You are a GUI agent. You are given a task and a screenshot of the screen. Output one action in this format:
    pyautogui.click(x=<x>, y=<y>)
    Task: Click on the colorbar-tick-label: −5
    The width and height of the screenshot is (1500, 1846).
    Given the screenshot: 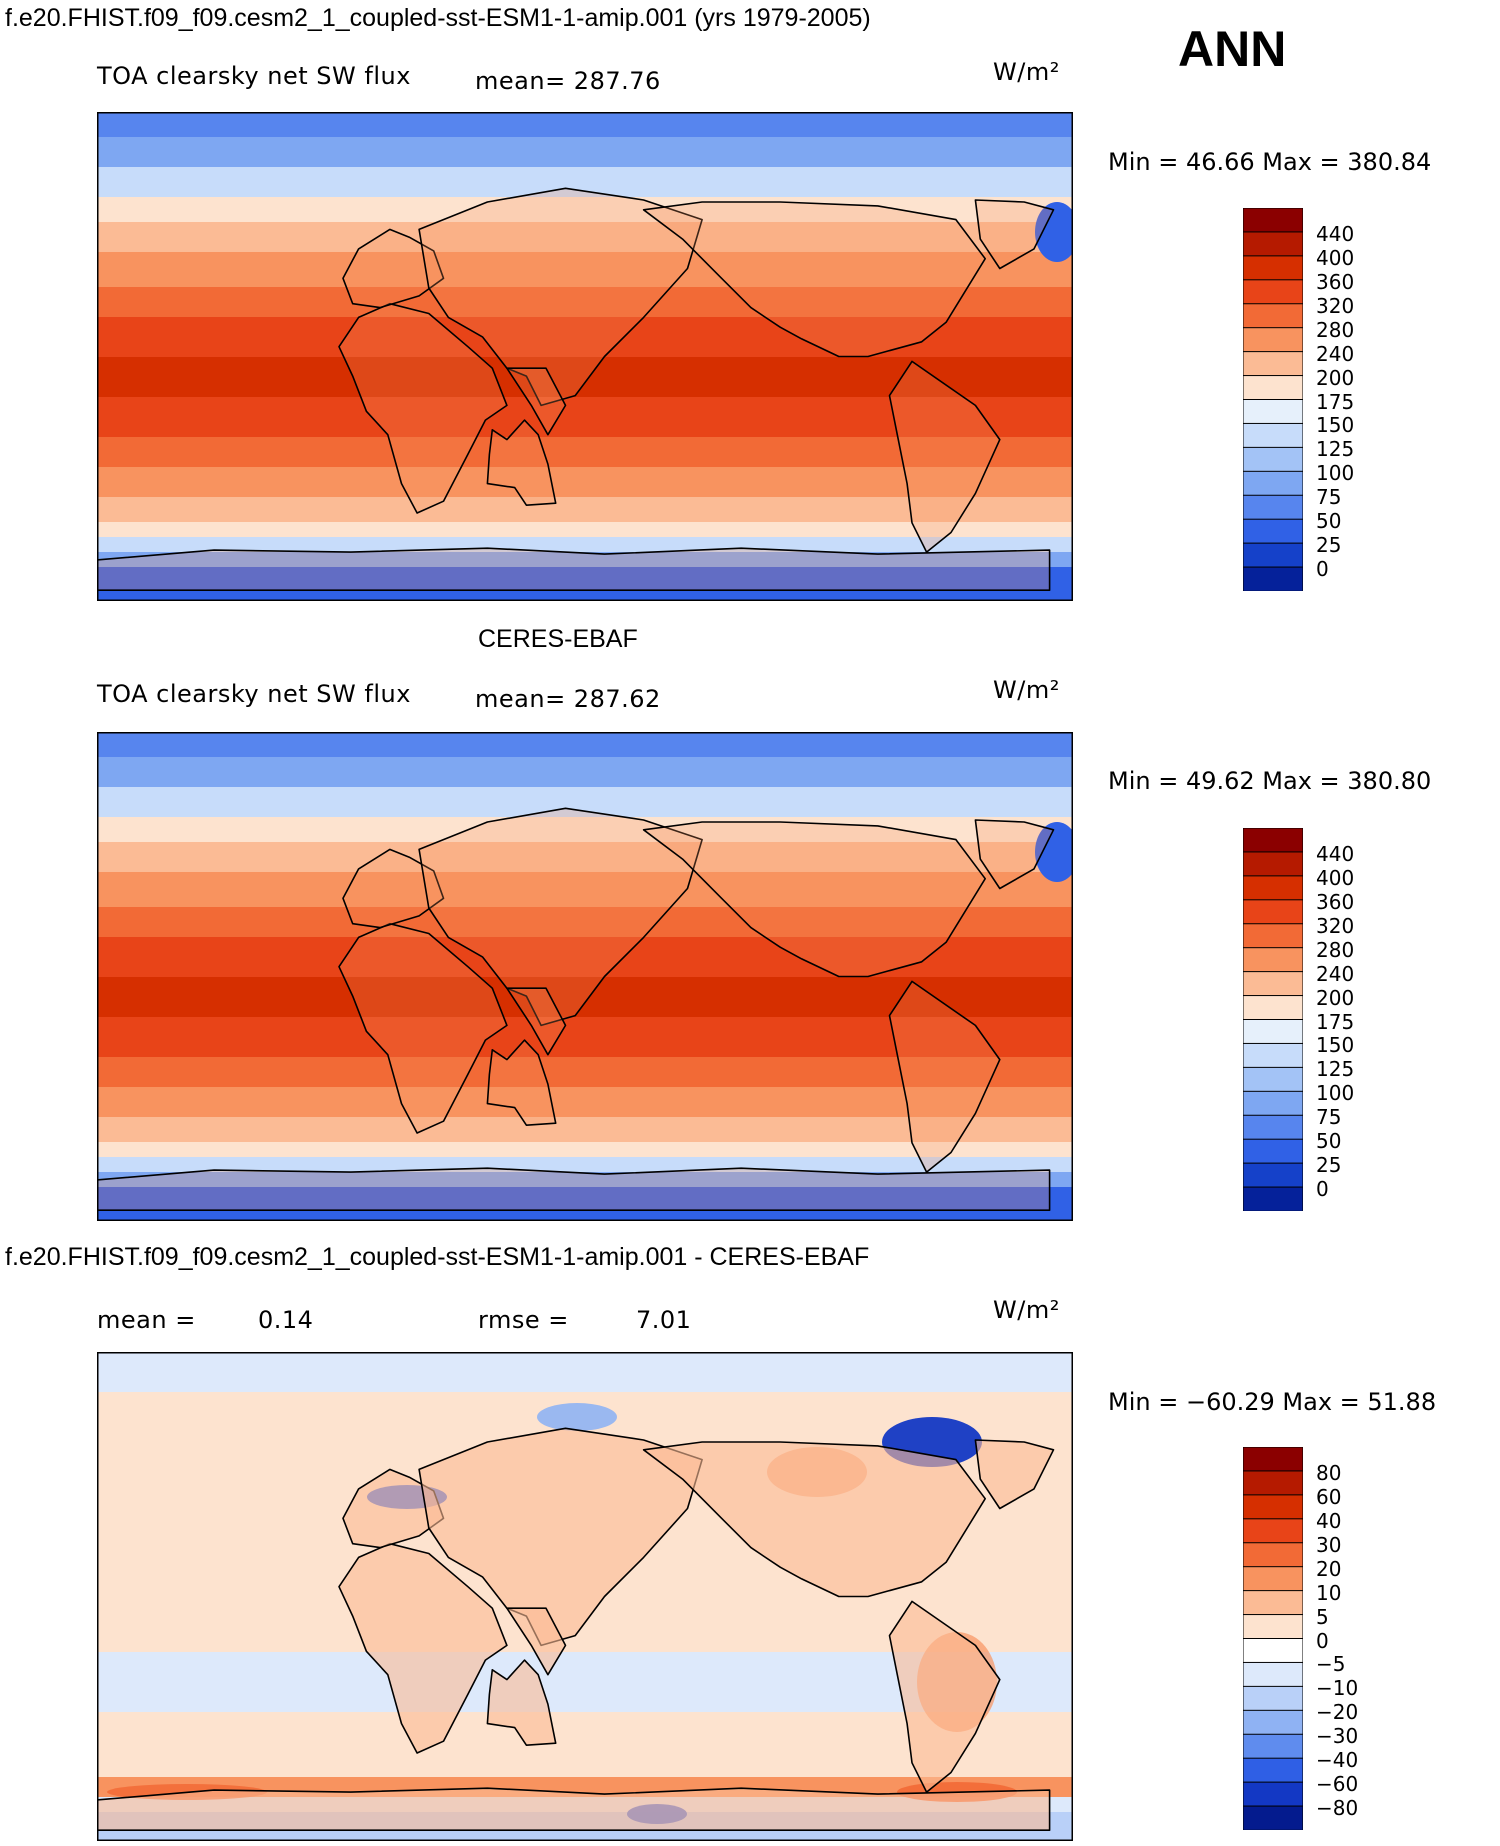 What is the action you would take?
    pyautogui.click(x=1331, y=1664)
    